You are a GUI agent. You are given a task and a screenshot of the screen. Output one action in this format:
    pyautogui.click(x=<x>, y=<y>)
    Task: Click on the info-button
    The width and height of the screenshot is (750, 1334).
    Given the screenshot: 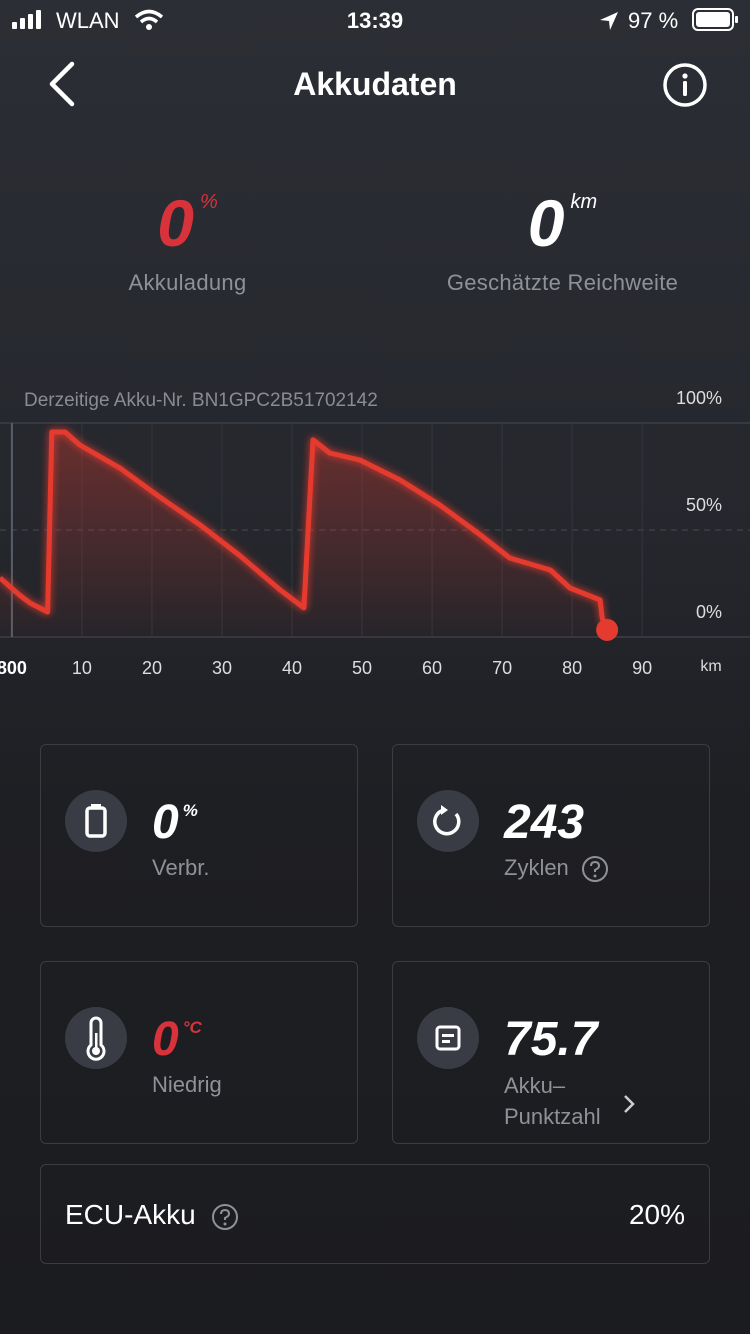 What is the action you would take?
    pyautogui.click(x=685, y=85)
    